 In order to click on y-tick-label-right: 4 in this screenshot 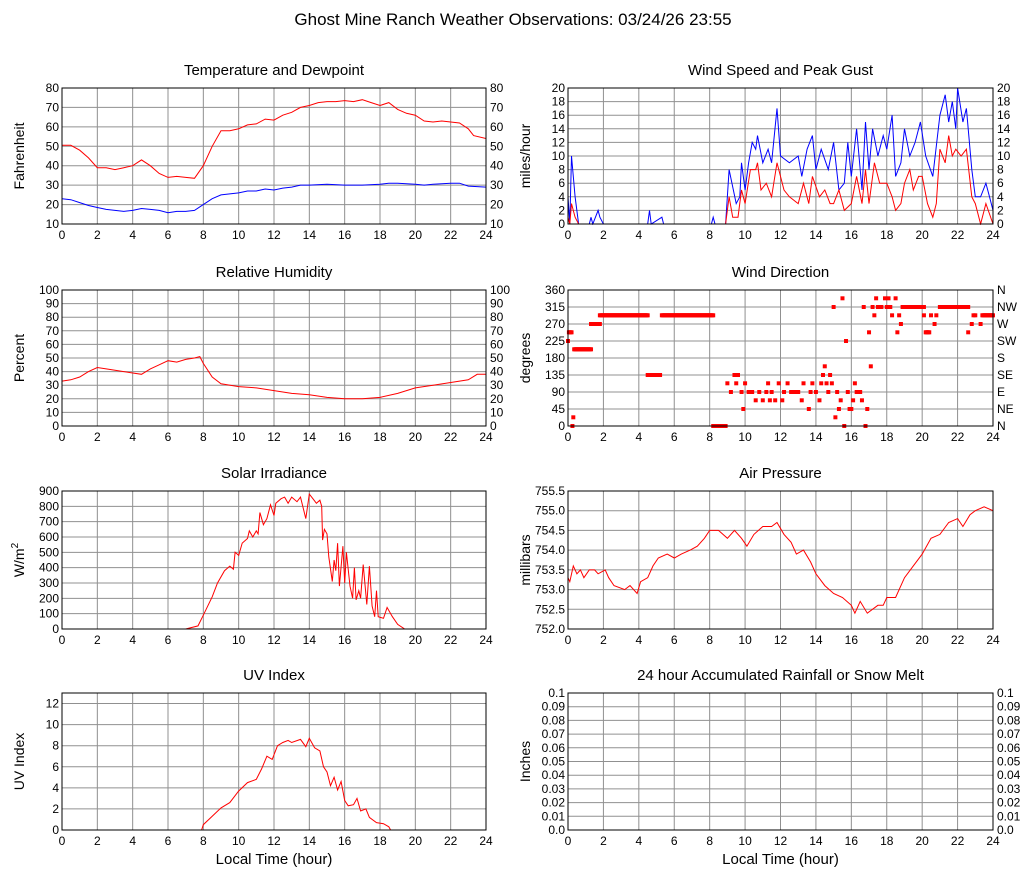, I will do `click(1000, 197)`.